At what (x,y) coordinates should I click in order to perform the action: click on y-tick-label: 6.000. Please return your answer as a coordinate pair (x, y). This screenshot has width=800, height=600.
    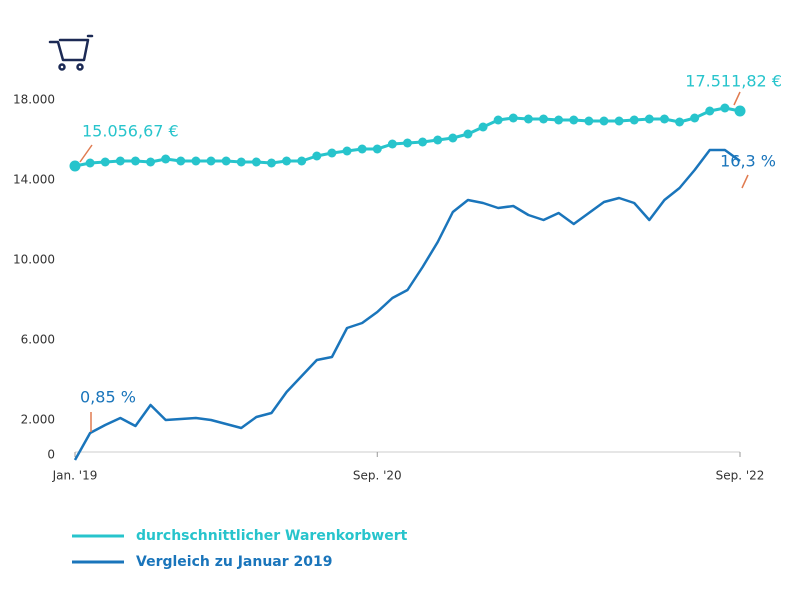
    Looking at the image, I should click on (38, 340).